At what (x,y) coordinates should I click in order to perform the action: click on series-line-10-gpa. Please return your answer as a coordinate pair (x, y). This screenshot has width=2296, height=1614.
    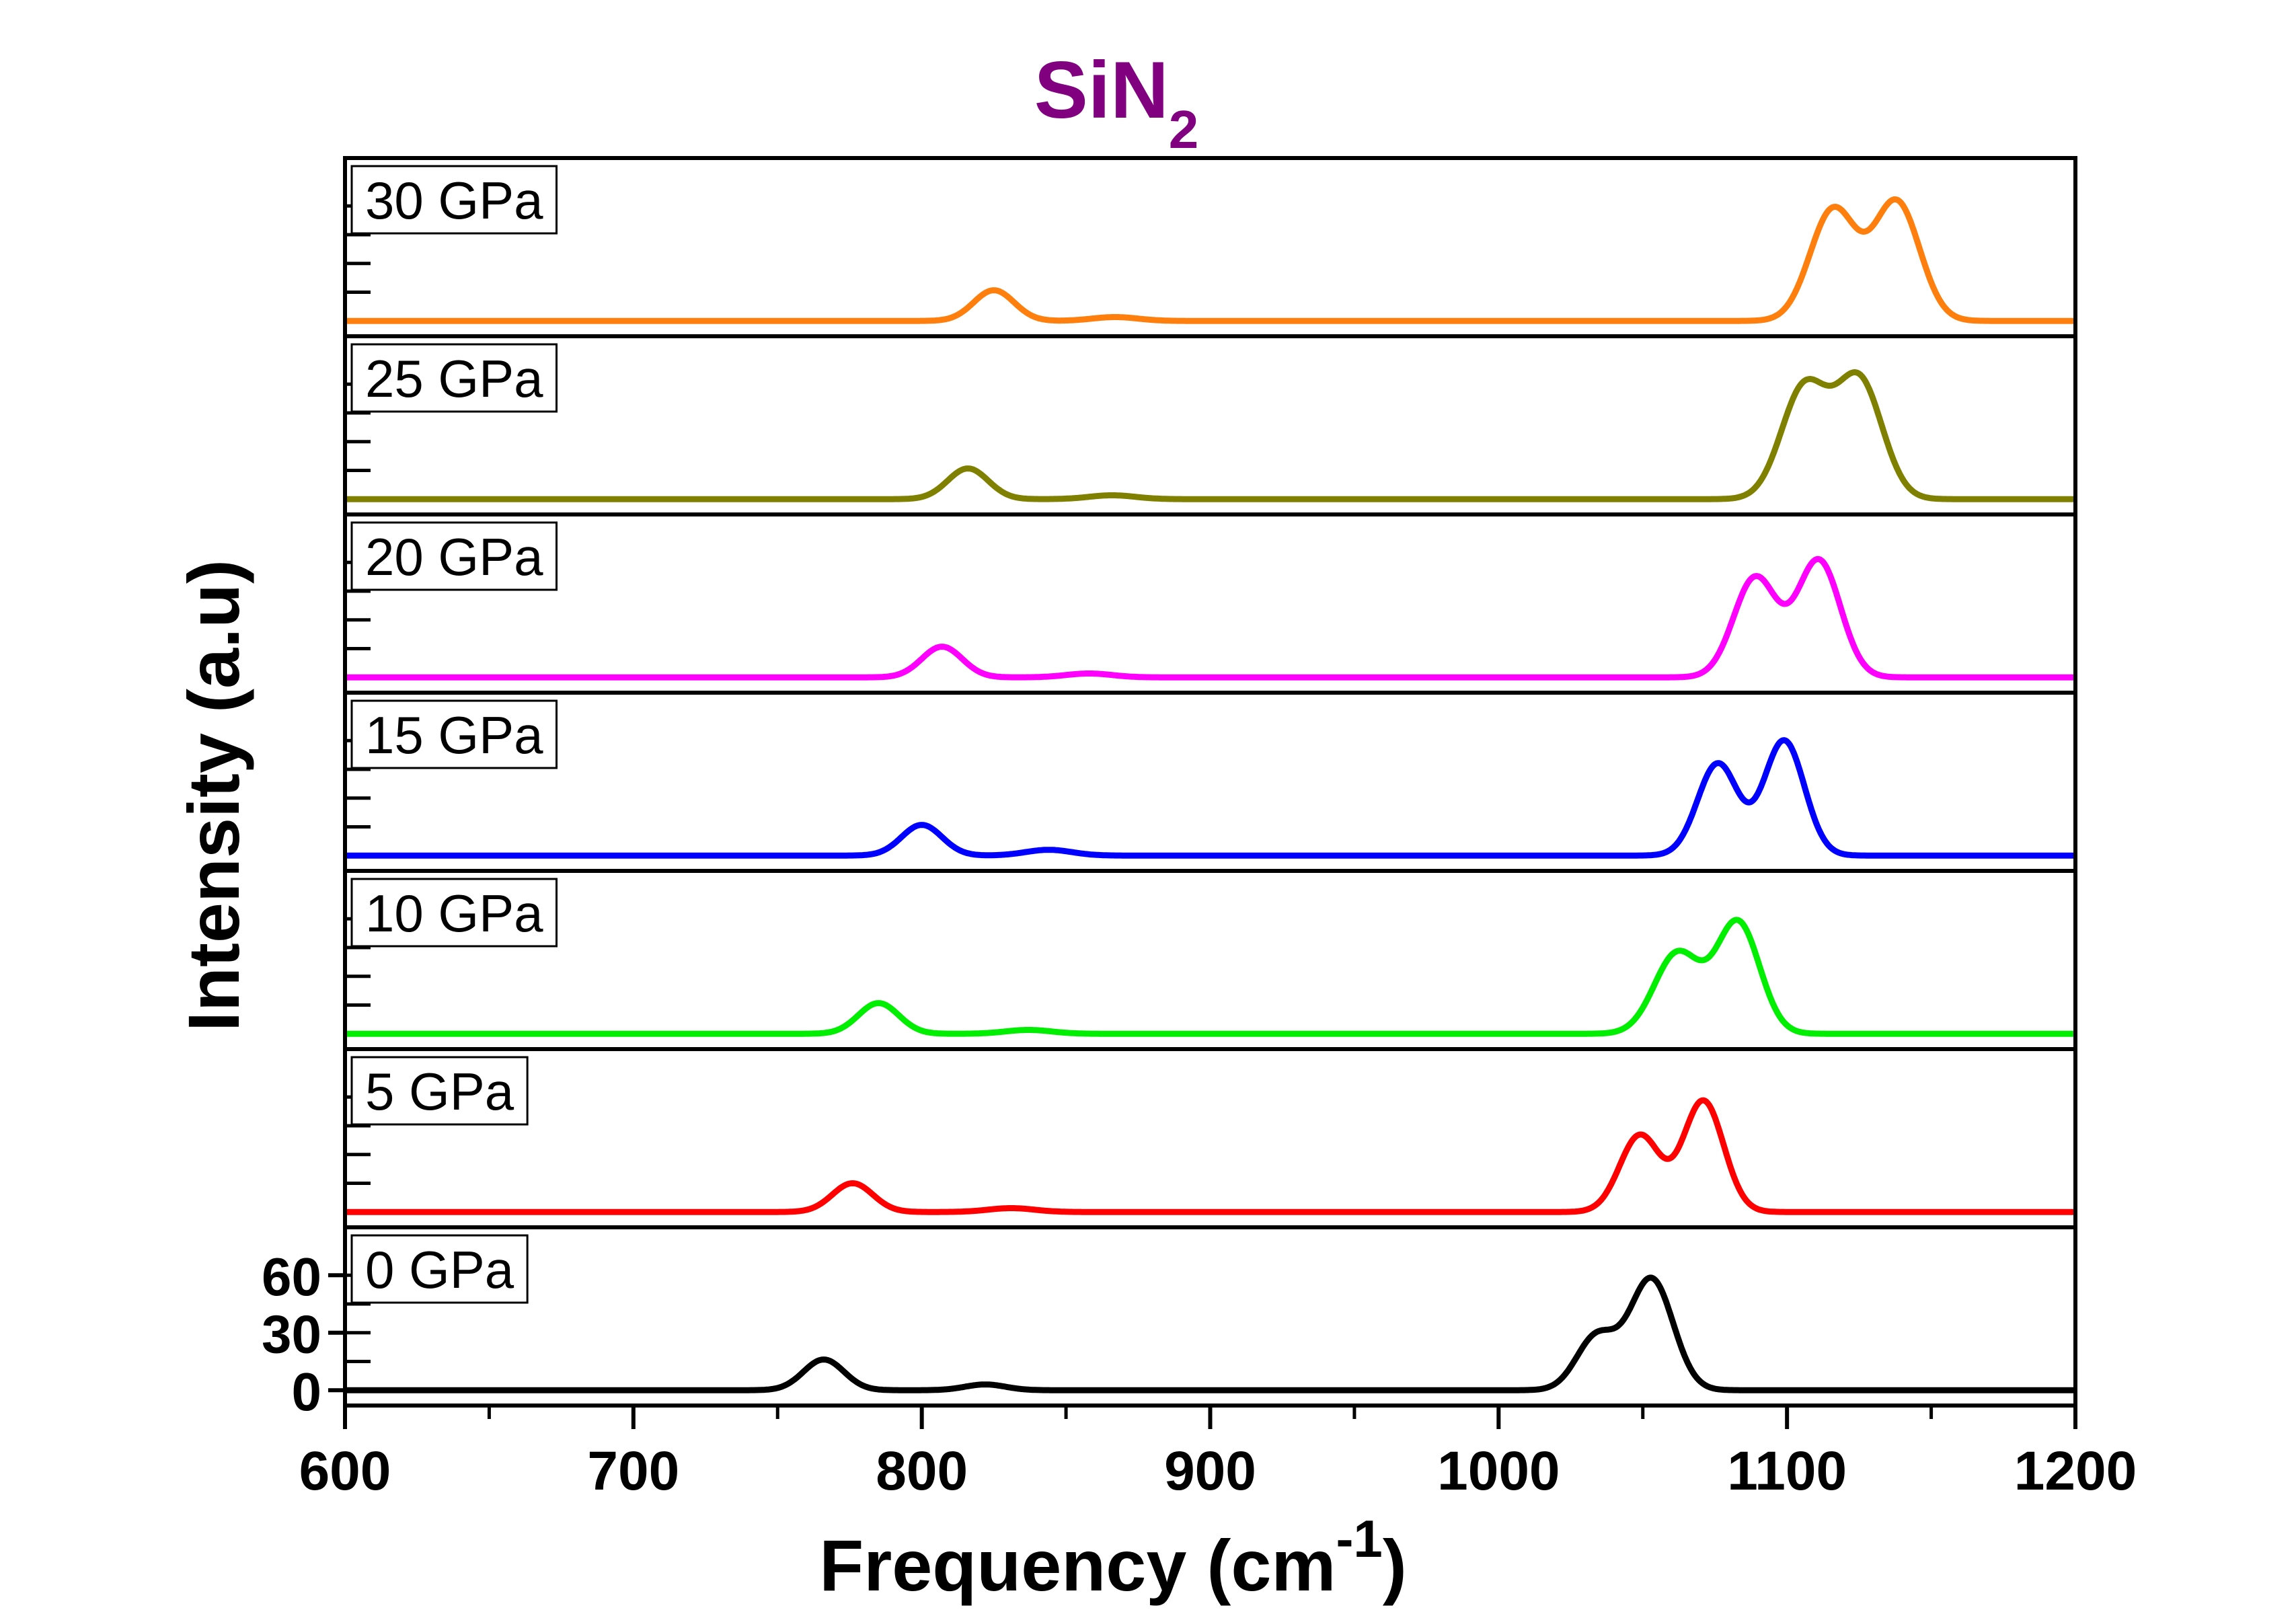
    Looking at the image, I should click on (1210, 977).